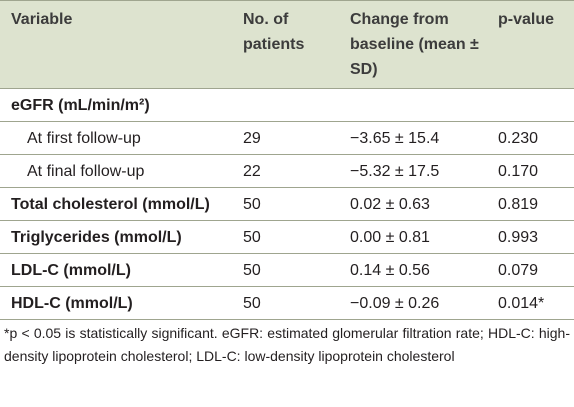 This screenshot has width=574, height=407. Describe the element at coordinates (116, 138) in the screenshot. I see `row-variable: At first follow-up` at that location.